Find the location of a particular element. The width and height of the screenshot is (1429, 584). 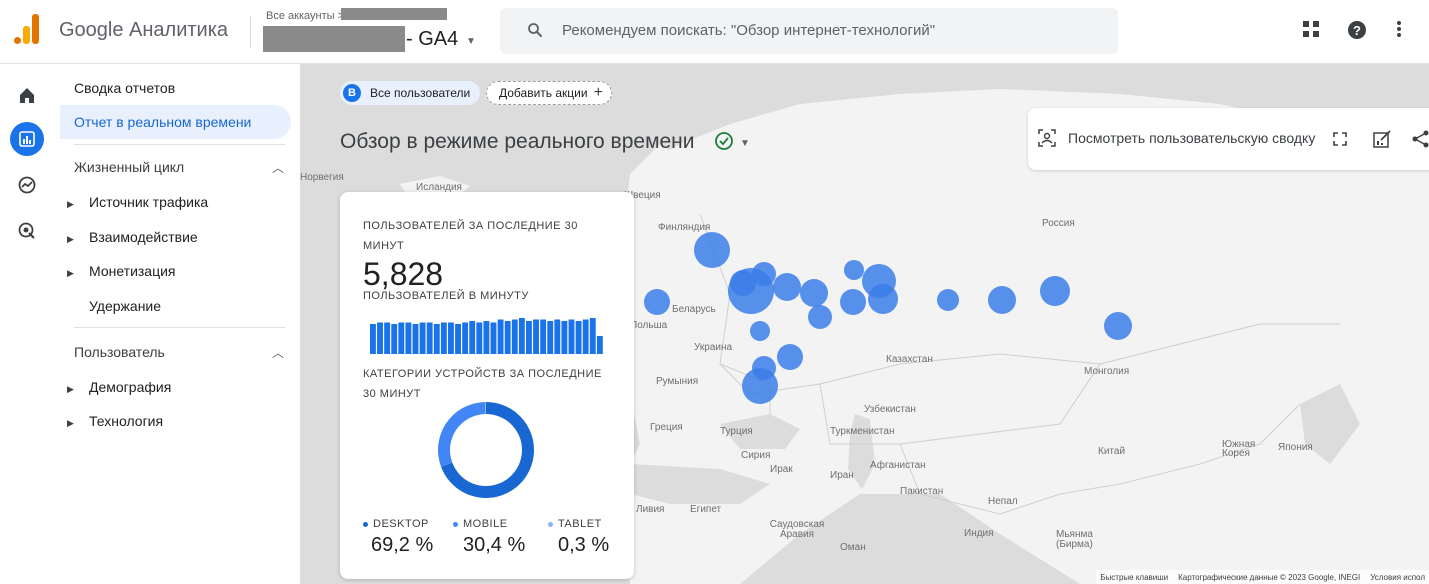

apps-grid-icon is located at coordinates (1311, 31).